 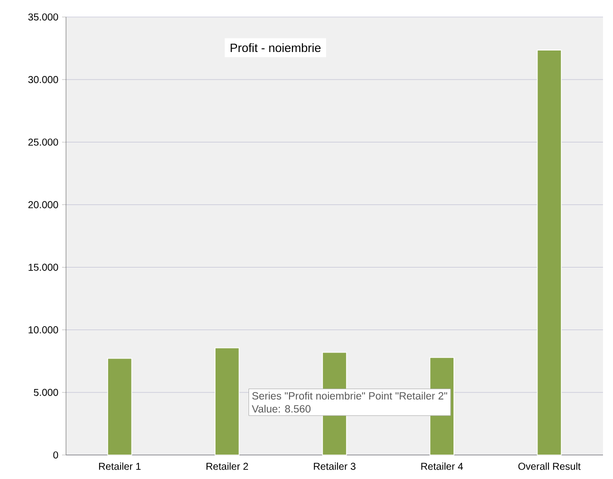 I want to click on x-tick-label: Retailer 2, so click(x=227, y=466).